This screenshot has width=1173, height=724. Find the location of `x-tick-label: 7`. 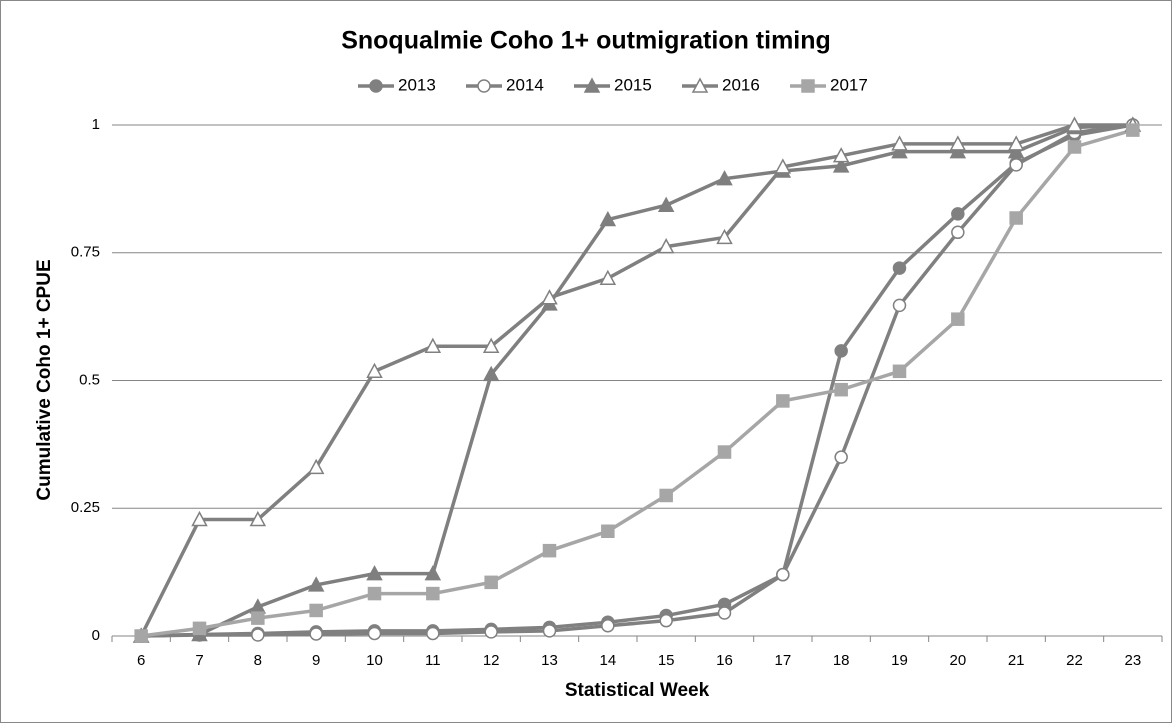

x-tick-label: 7 is located at coordinates (199, 660).